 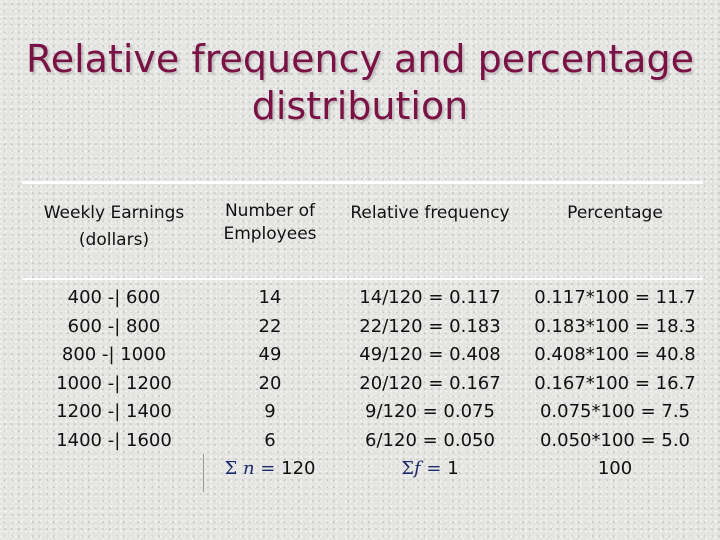 I want to click on totals-divider, so click(x=203, y=473).